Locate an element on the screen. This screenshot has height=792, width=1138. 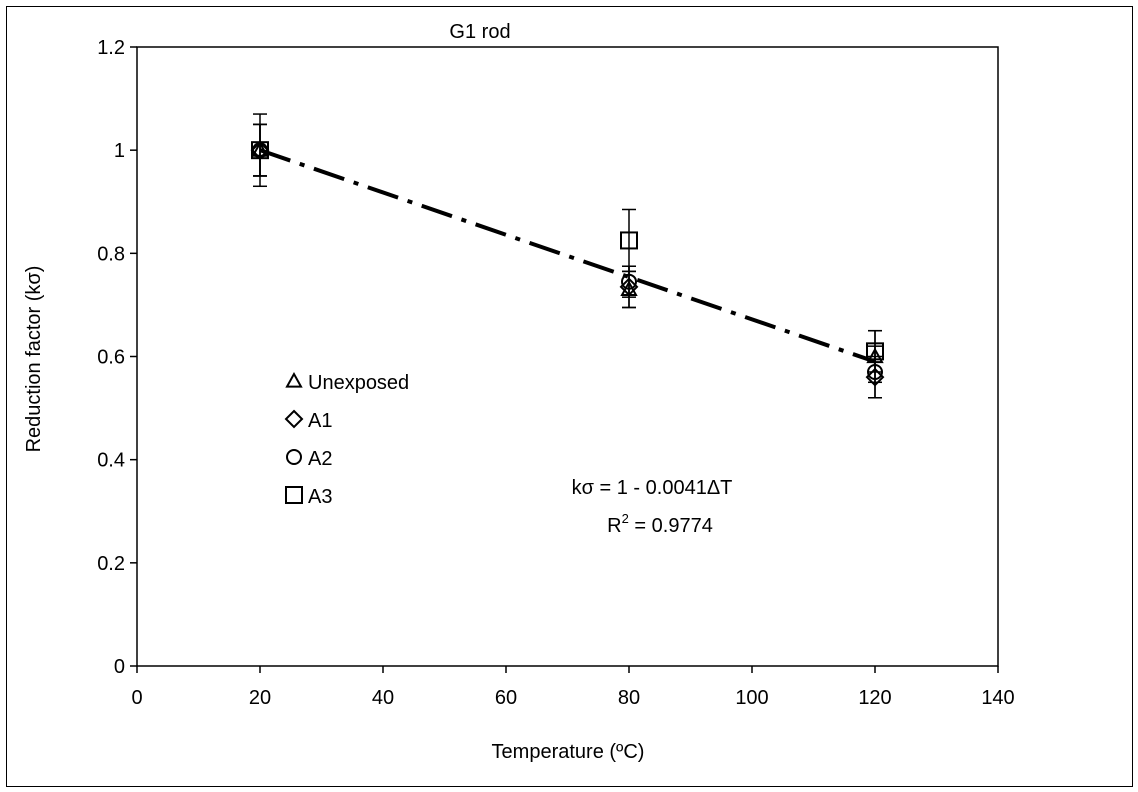
y-tick-label: 0 is located at coordinates (119, 667).